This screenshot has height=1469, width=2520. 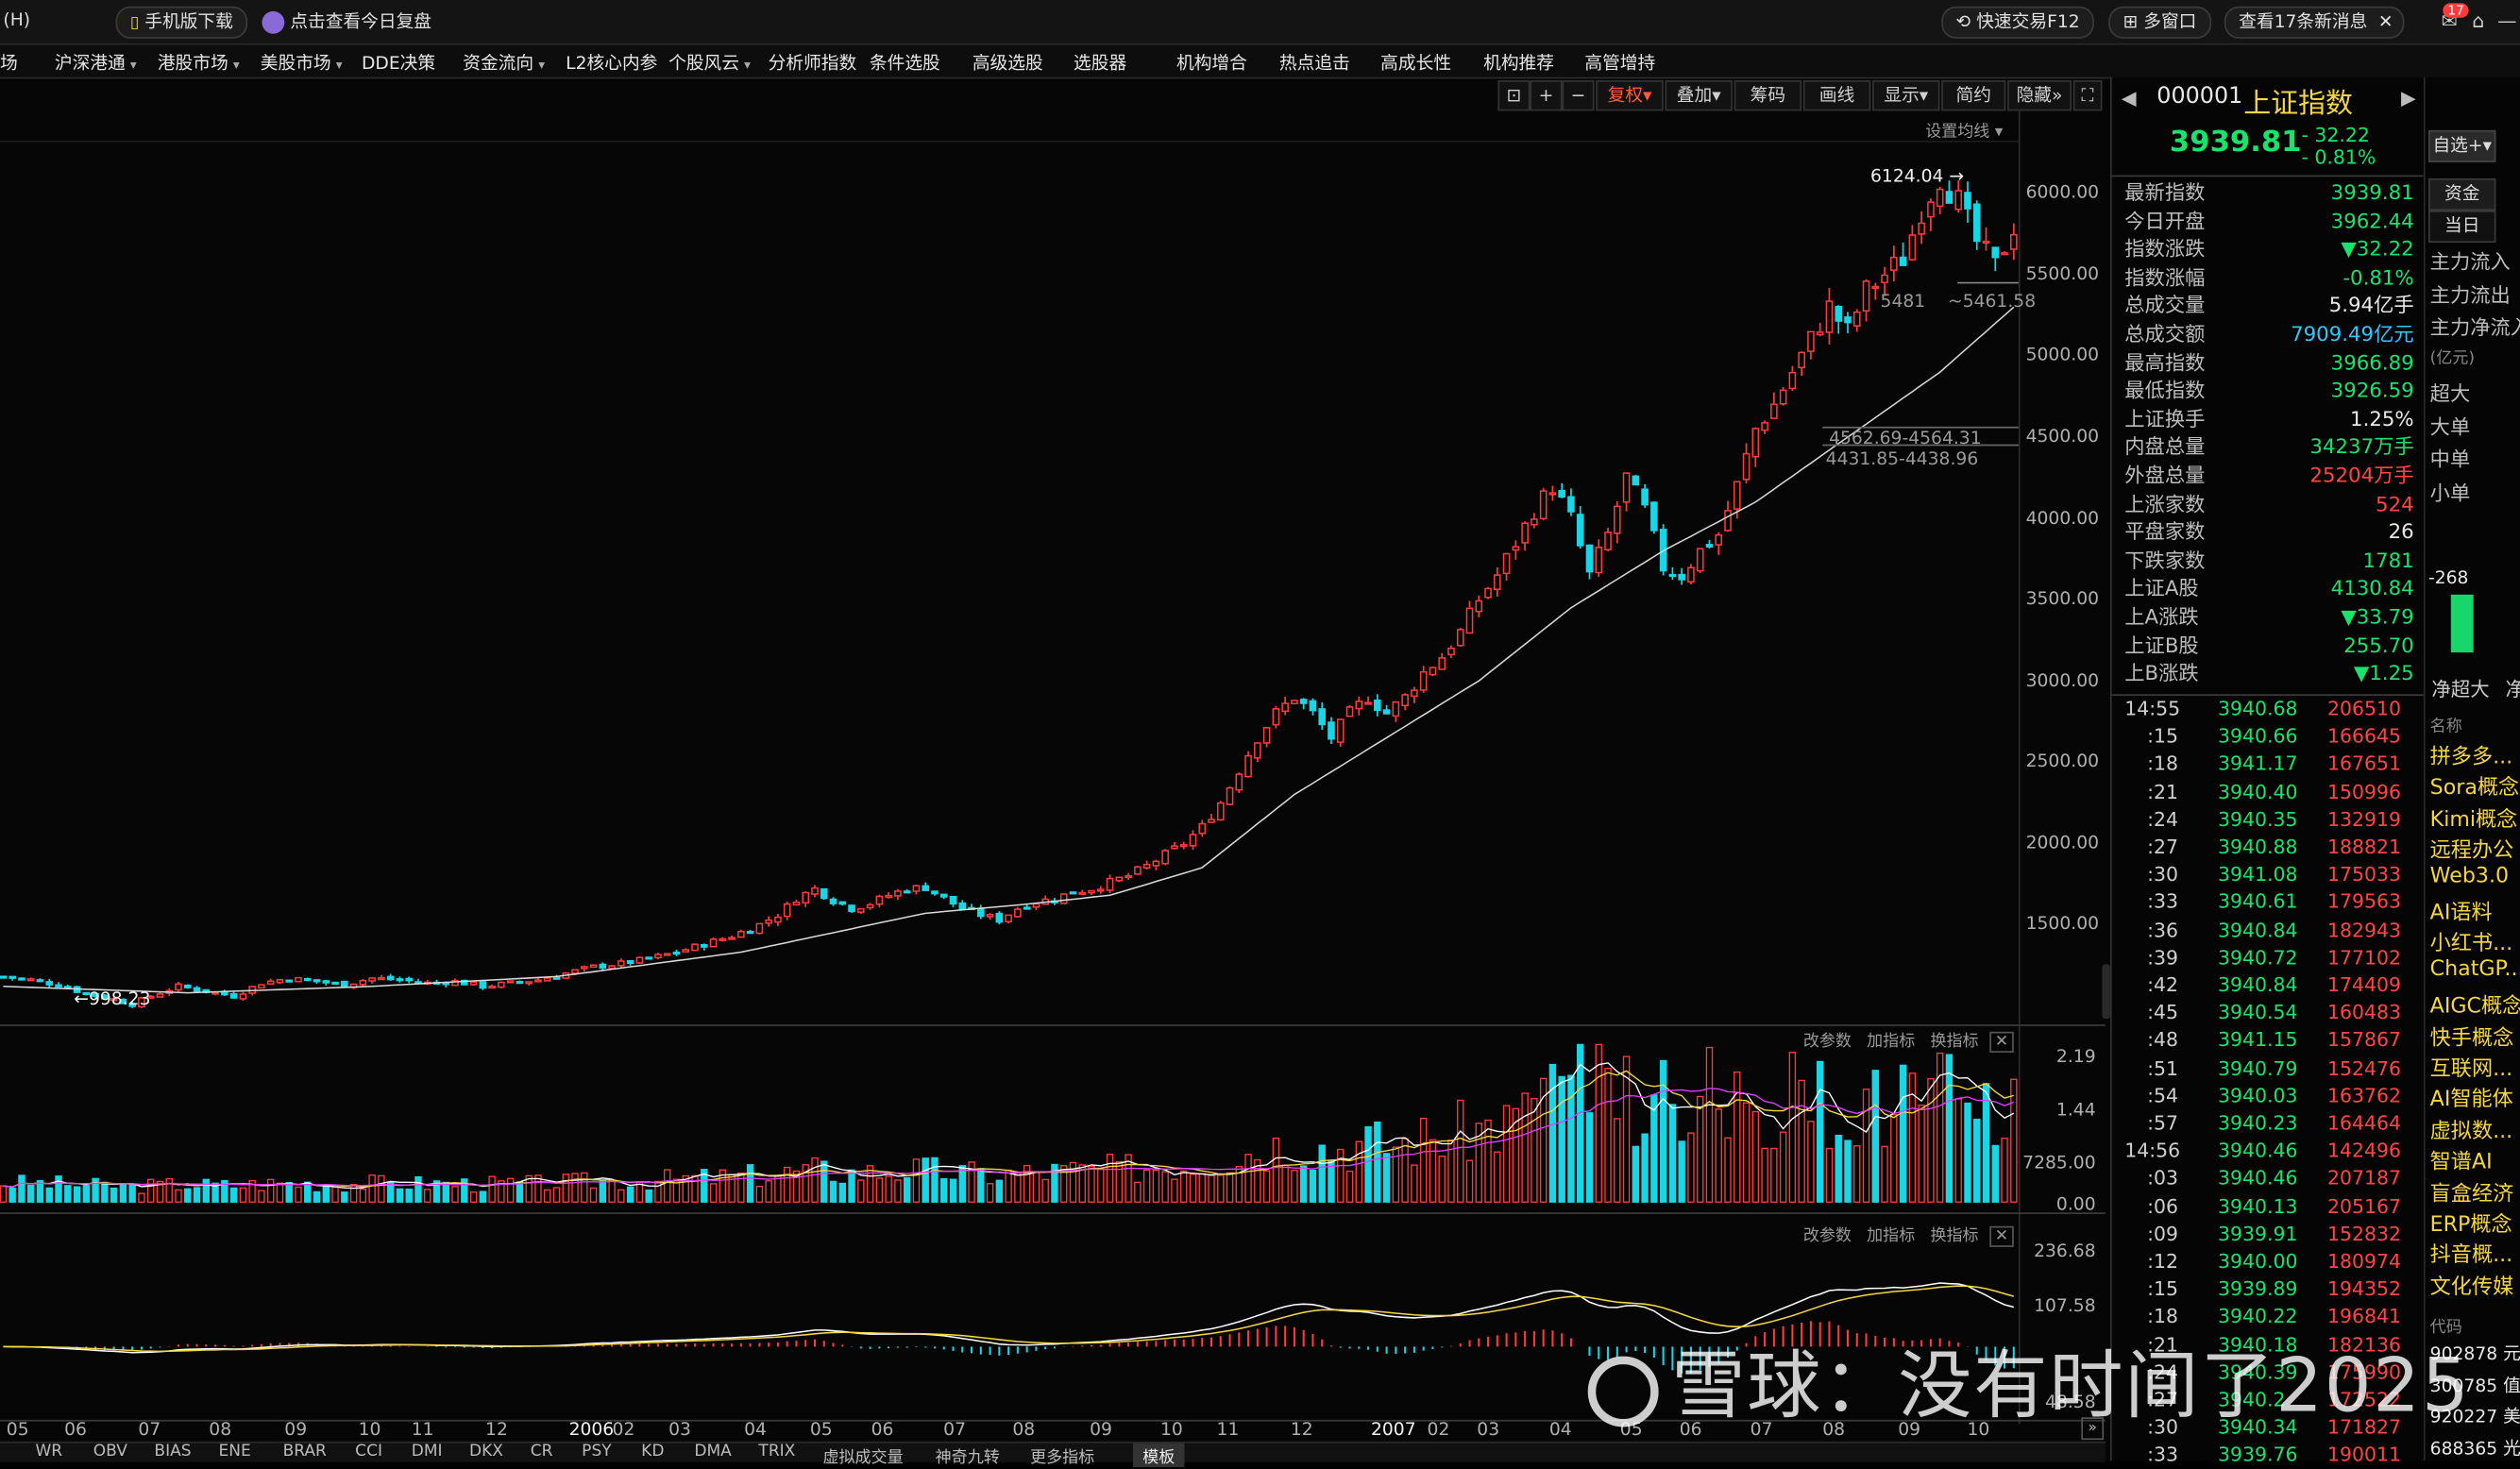 What do you see at coordinates (2474, 1385) in the screenshot?
I see `stock-code-item: 300785 值` at bounding box center [2474, 1385].